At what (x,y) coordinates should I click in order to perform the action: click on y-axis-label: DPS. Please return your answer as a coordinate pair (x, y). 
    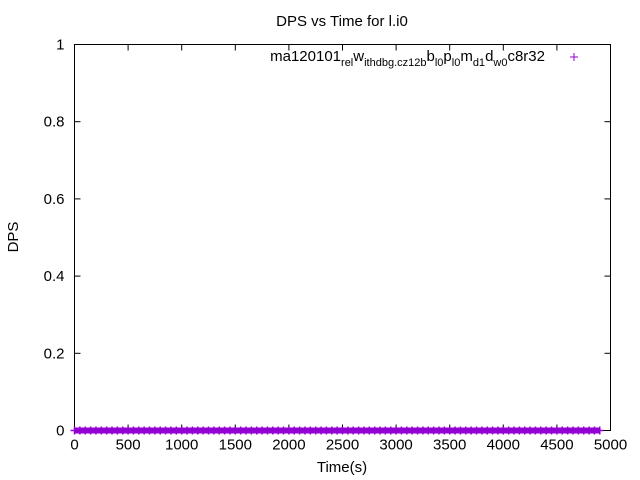
    Looking at the image, I should click on (13, 237).